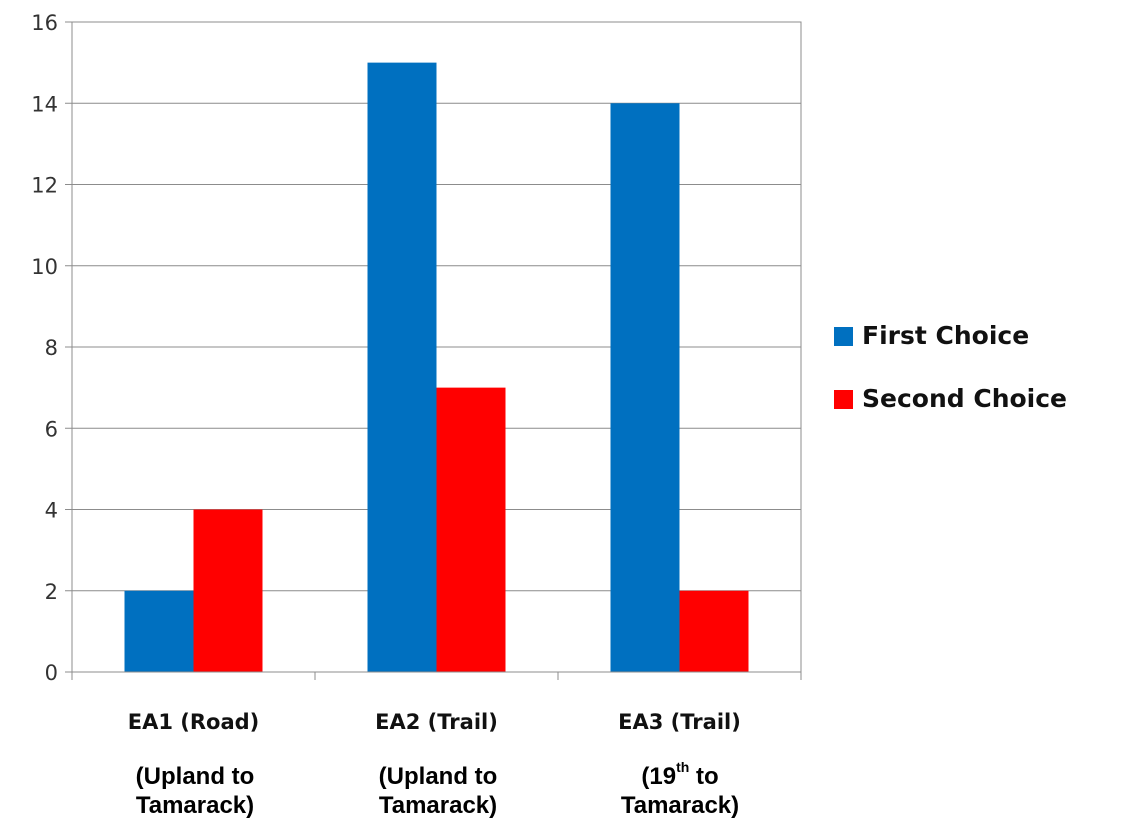 This screenshot has height=837, width=1123. Describe the element at coordinates (679, 722) in the screenshot. I see `x-category-label: EA3 (Trail)` at that location.